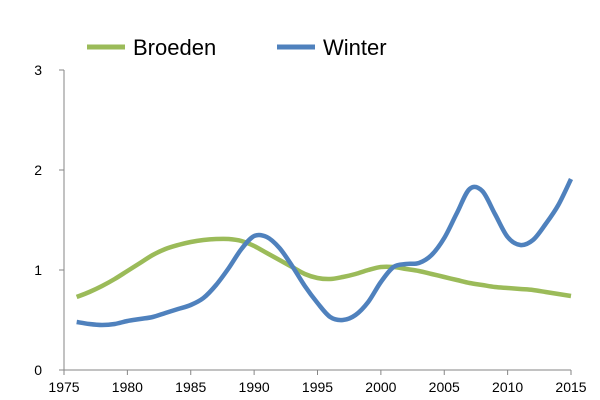  Describe the element at coordinates (380, 387) in the screenshot. I see `x-tick-label: 2000` at that location.